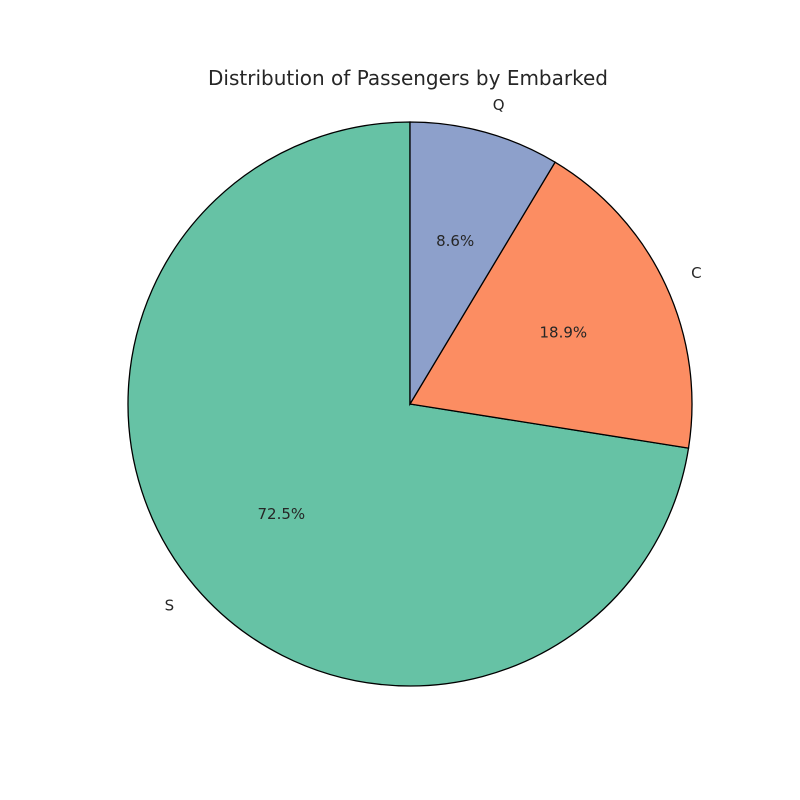 Image resolution: width=800 pixels, height=800 pixels. Describe the element at coordinates (499, 105) in the screenshot. I see `category-label-q: Q` at that location.